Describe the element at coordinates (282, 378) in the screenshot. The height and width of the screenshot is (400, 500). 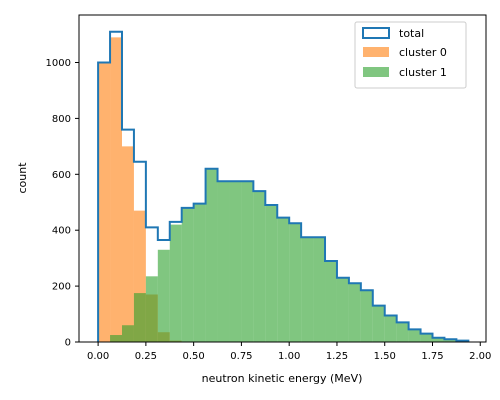
I see `x-axis-label: neutron kinetic energy (MeV)` at that location.